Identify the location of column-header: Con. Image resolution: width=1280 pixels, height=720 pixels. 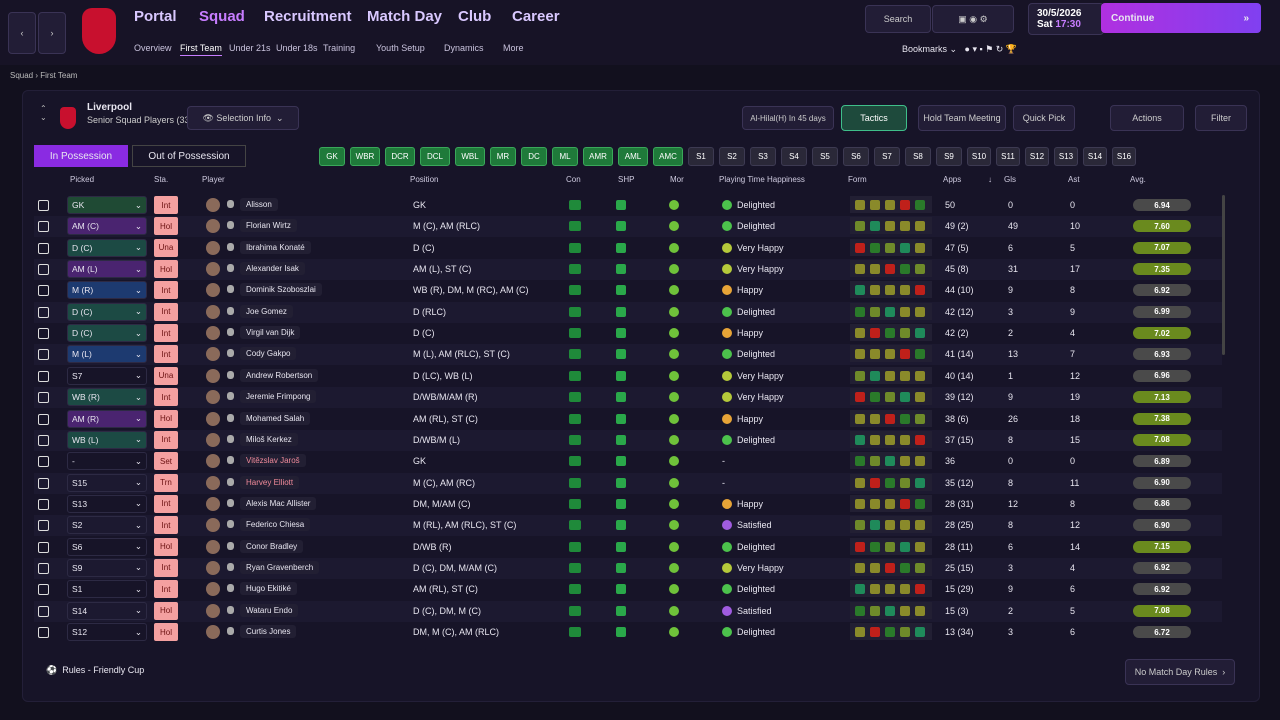
(573, 179).